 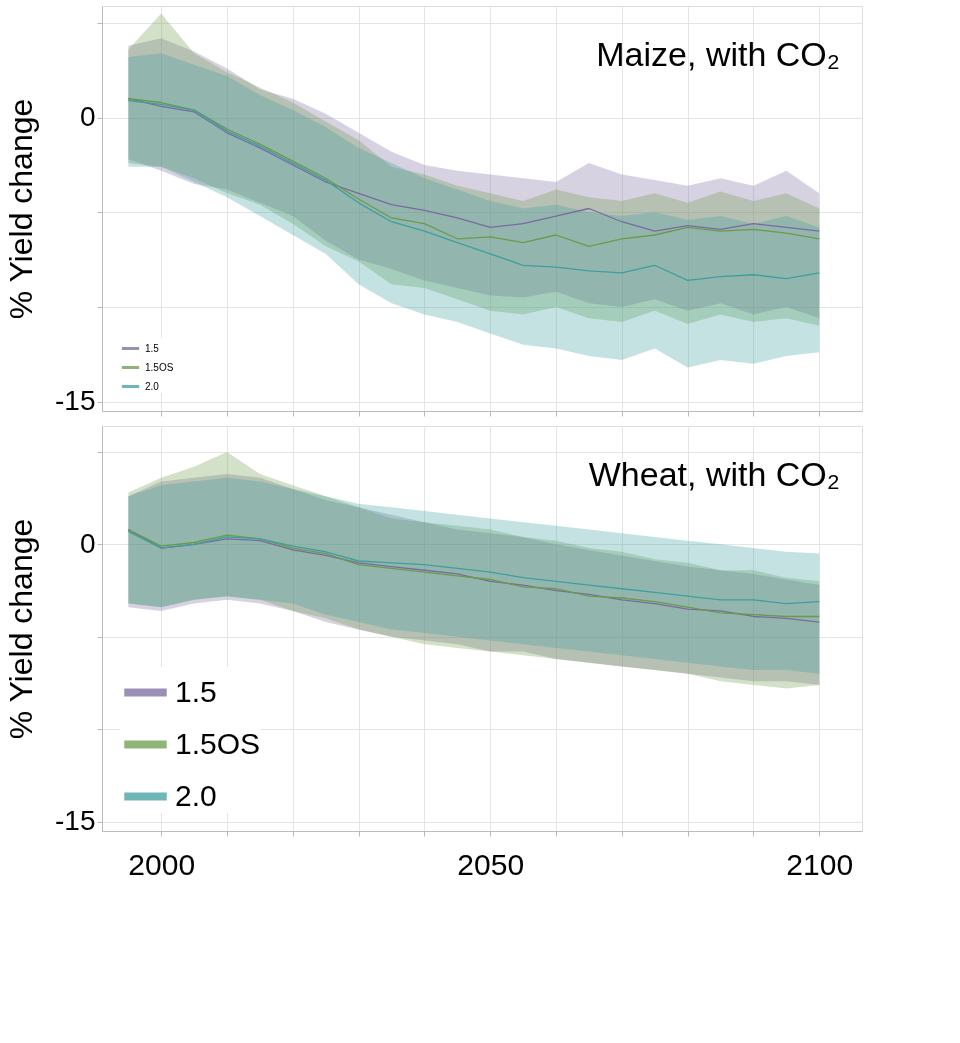 I want to click on x-tick-label: 2050, so click(x=491, y=864).